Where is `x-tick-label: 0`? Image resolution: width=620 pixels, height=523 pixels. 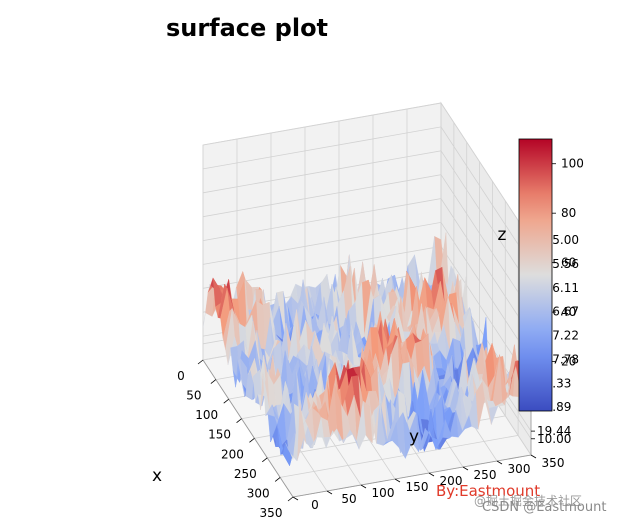
x-tick-label: 0 is located at coordinates (181, 376).